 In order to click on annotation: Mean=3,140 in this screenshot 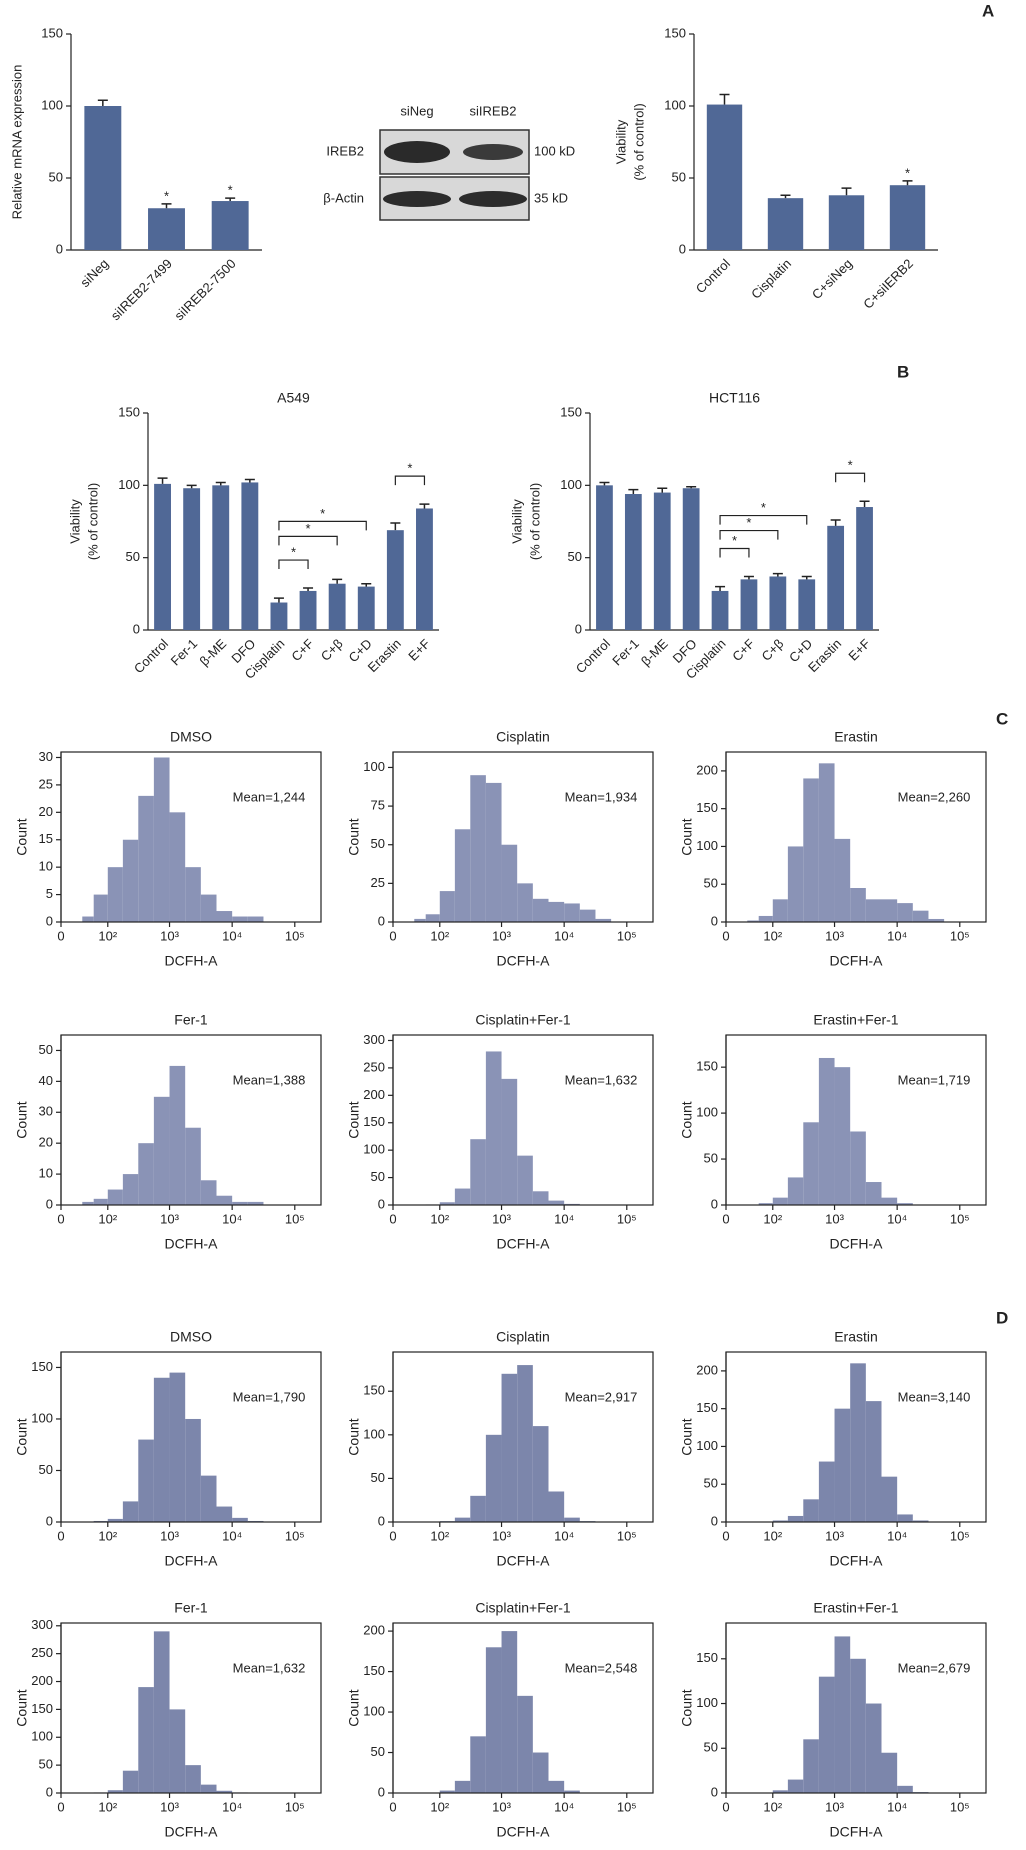, I will do `click(934, 1396)`.